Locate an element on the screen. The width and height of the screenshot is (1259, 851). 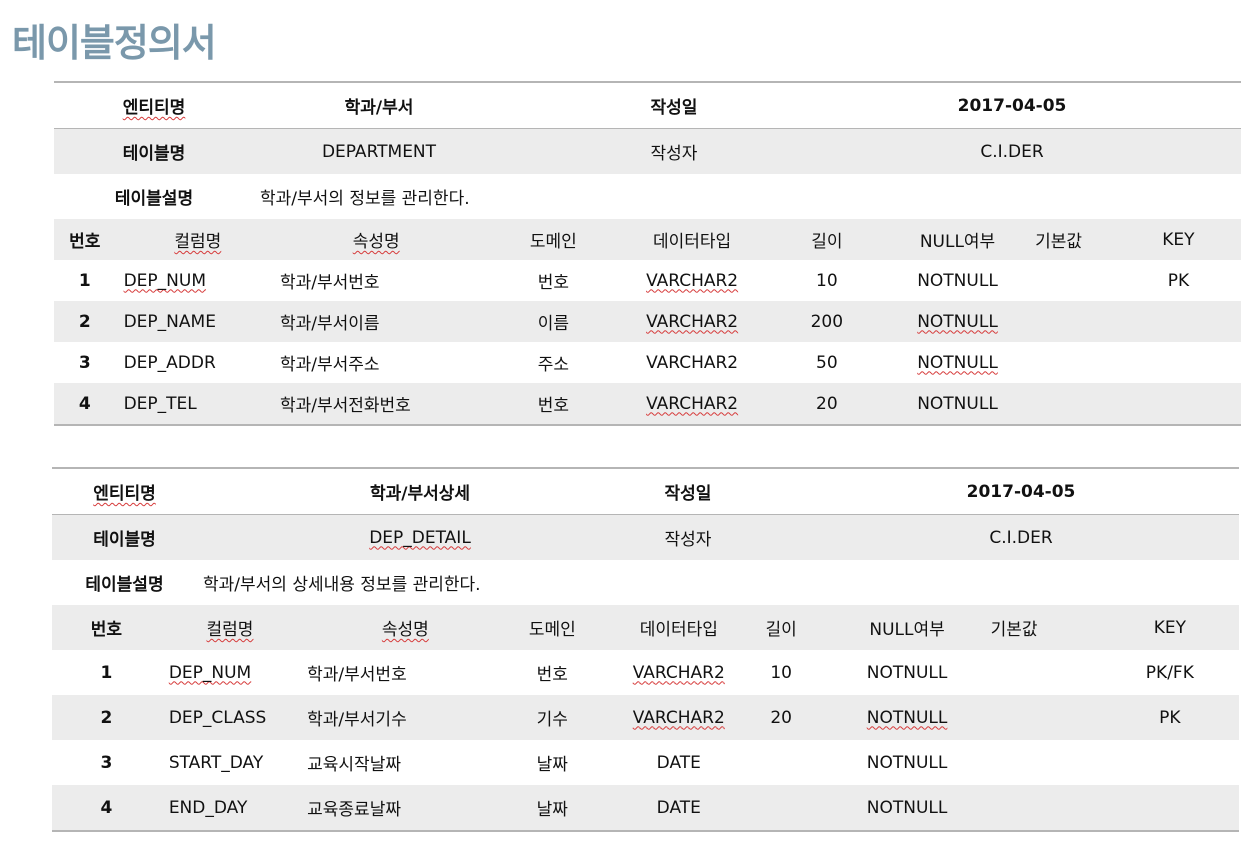
column-header-row: 번호 컬럼명 속성명 도메인 데이터타입 길이 NULL여부 기본값 KEY is located at coordinates (647, 239).